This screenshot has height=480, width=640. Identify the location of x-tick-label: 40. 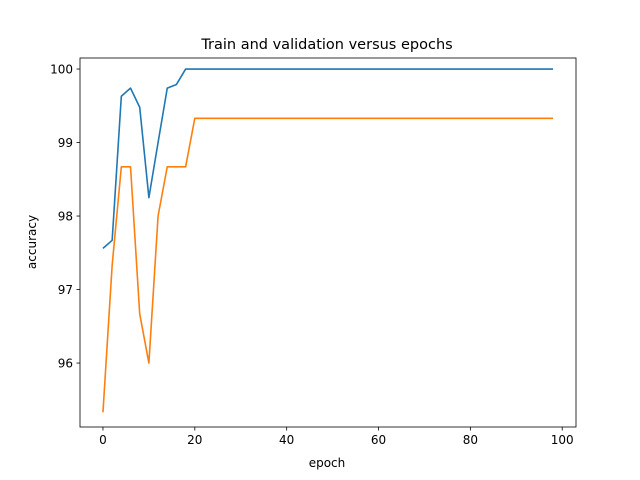
(286, 440).